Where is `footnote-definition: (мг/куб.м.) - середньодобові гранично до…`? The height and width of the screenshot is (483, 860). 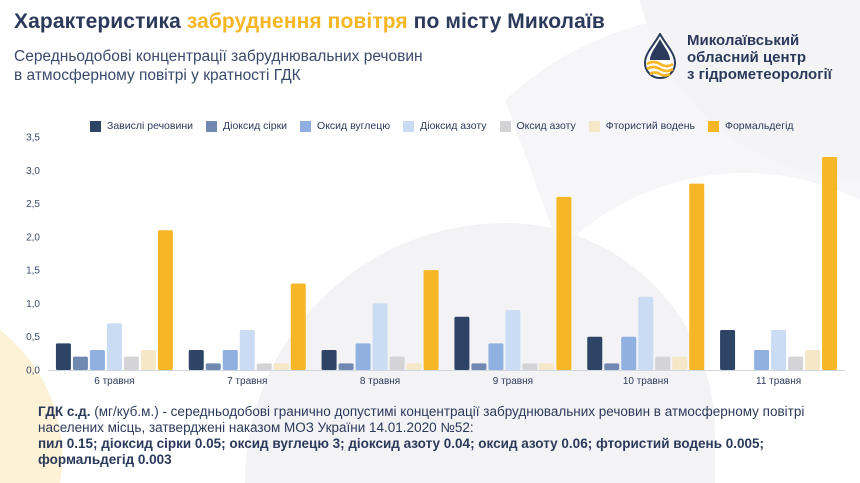
footnote-definition: (мг/куб.м.) - середньодобові гранично до… is located at coordinates (421, 419).